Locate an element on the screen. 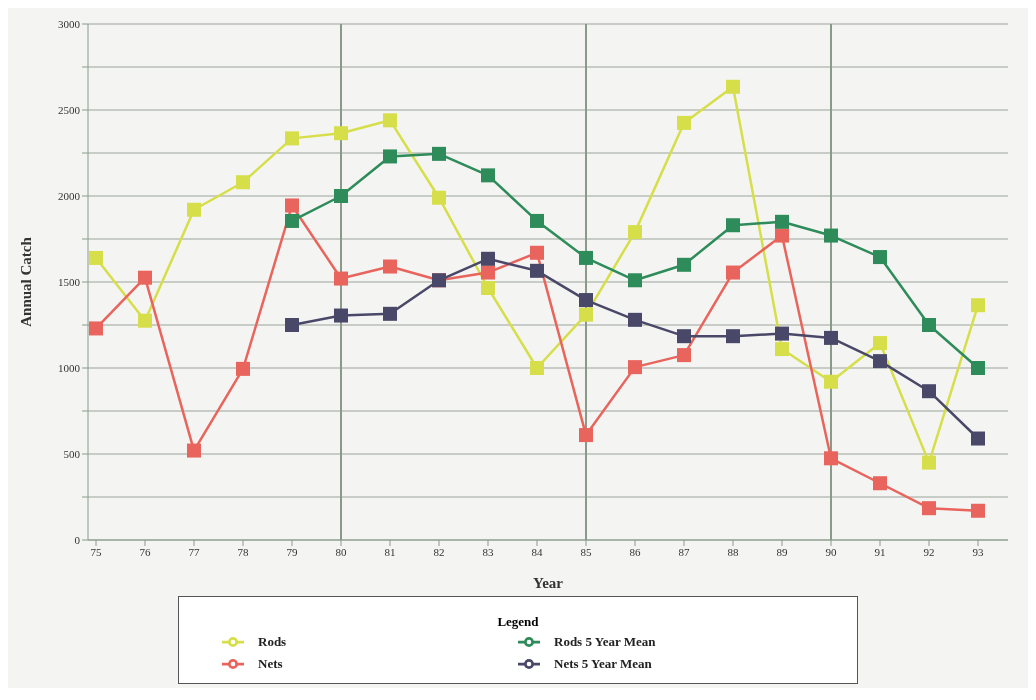  y-tick-label: 0 is located at coordinates (77, 539).